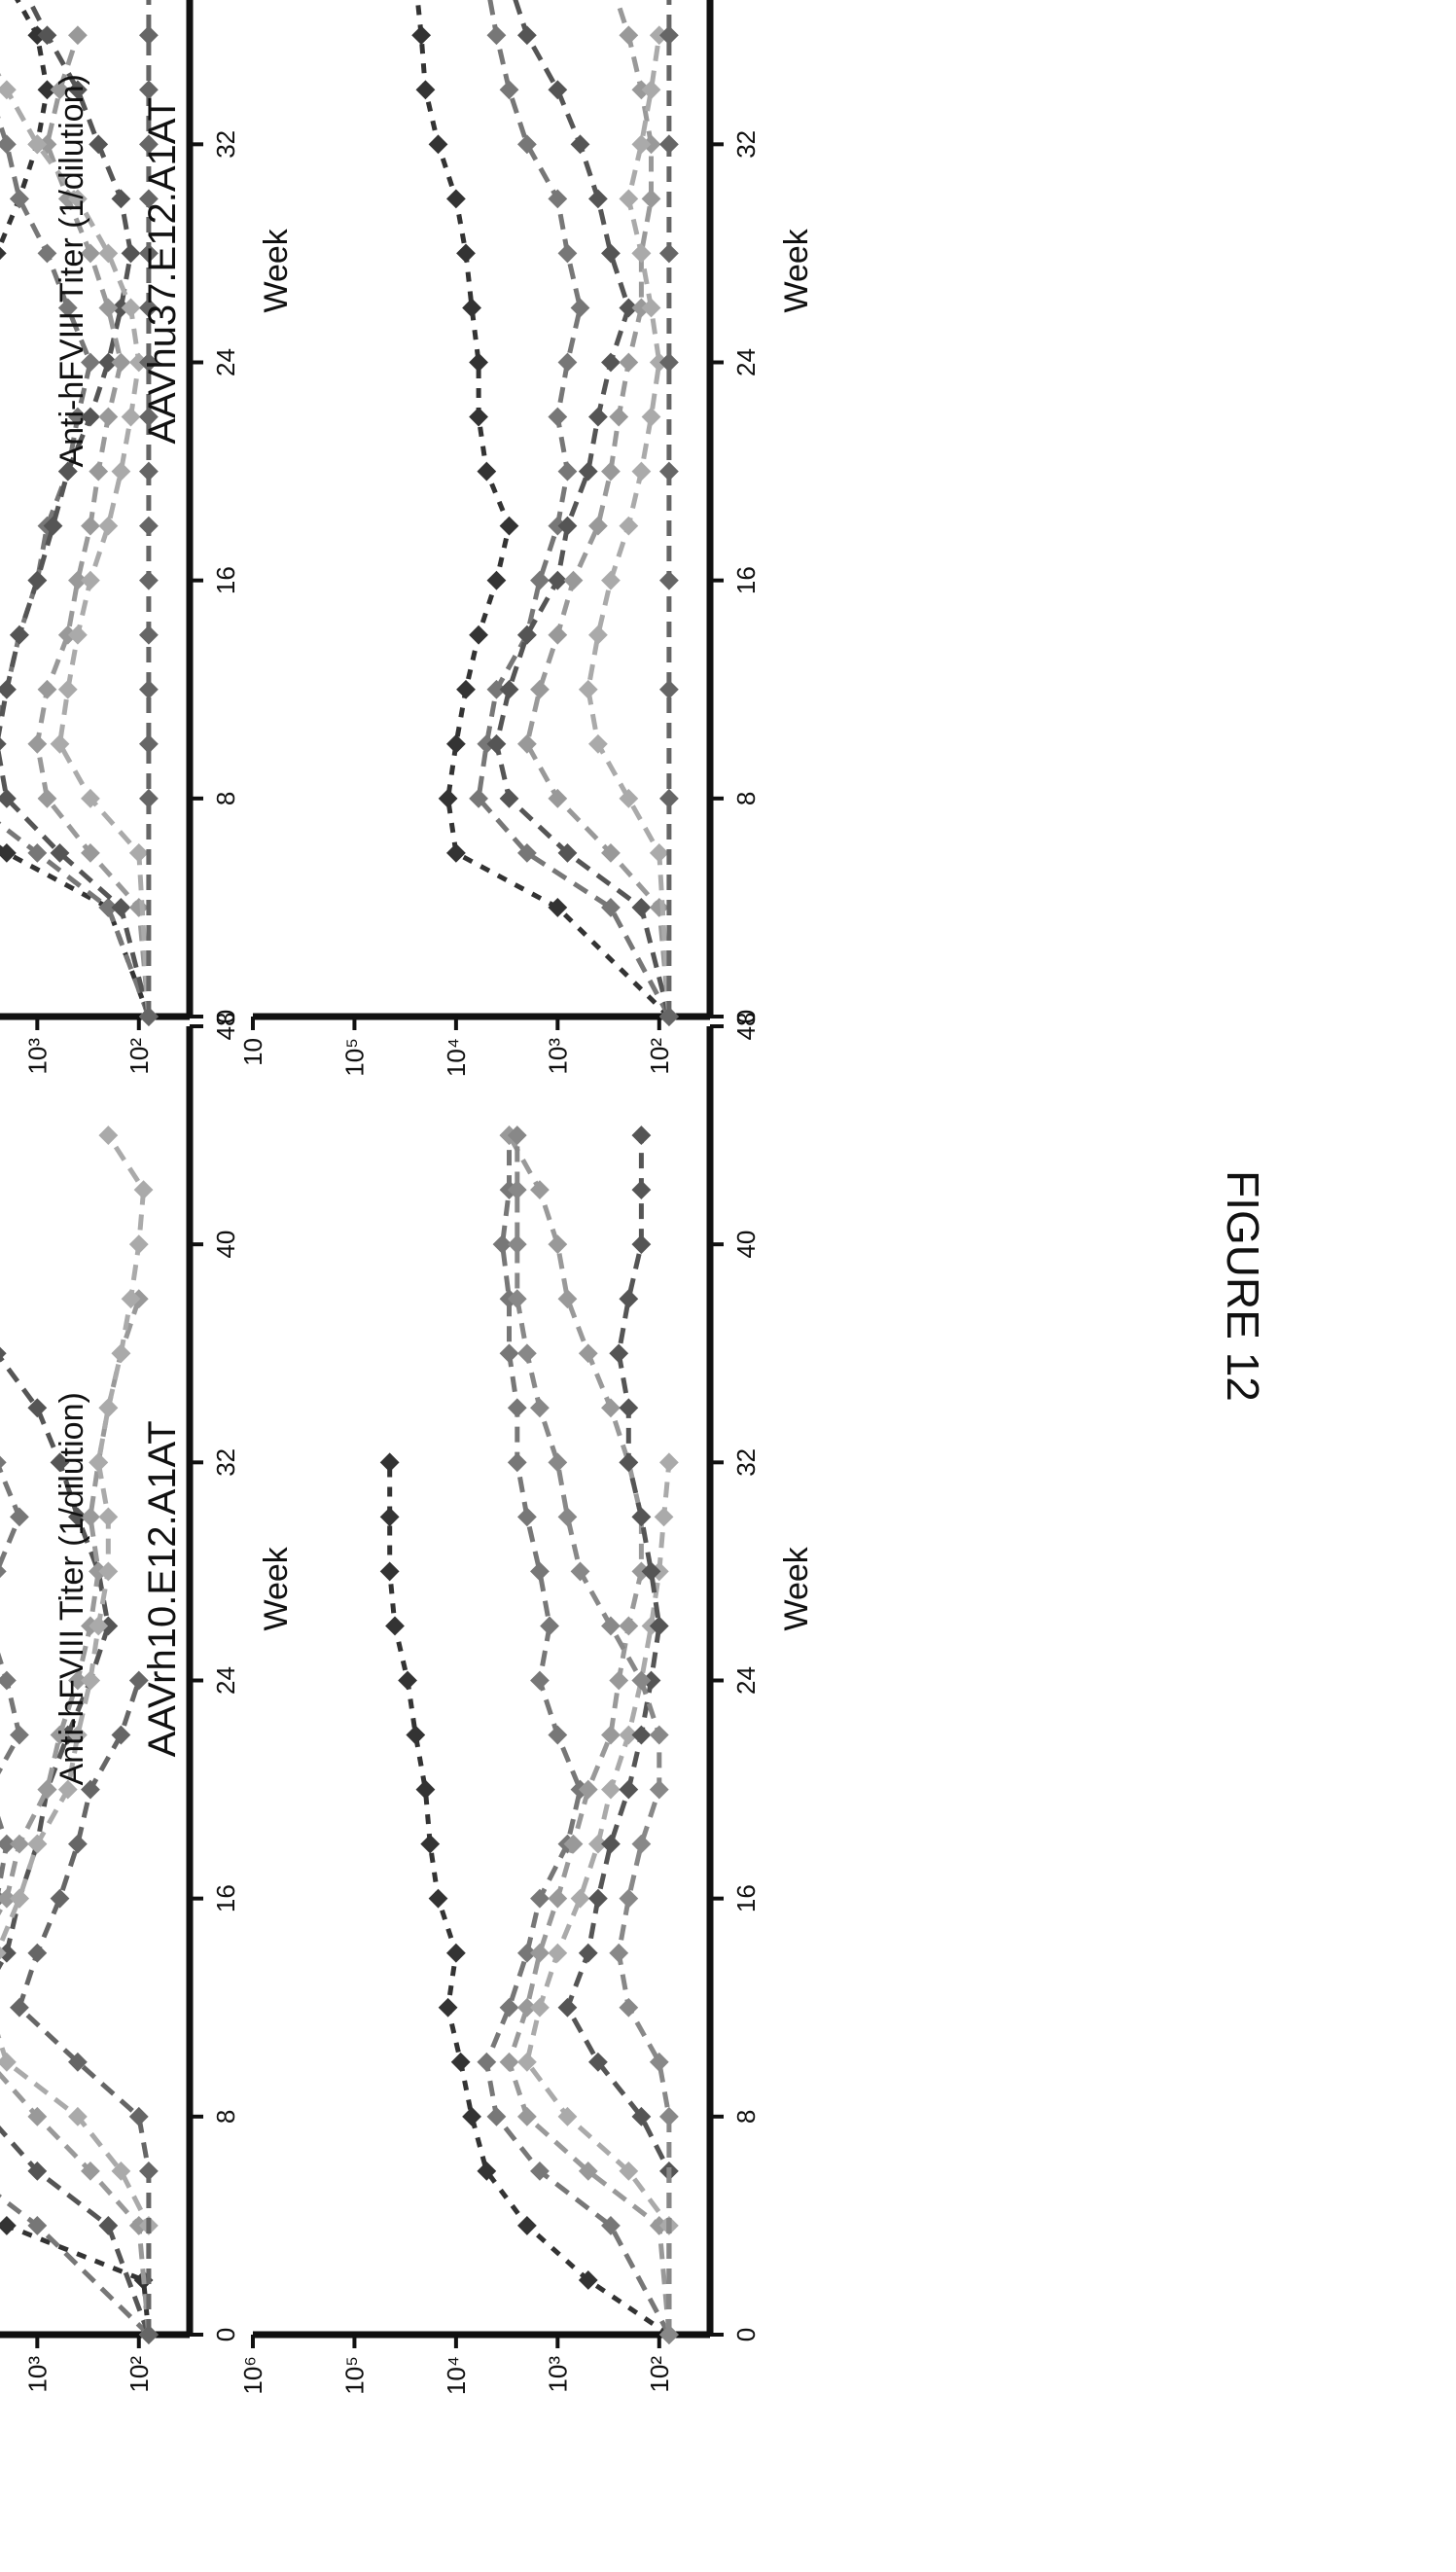 This screenshot has width=1456, height=2572. Describe the element at coordinates (557, 2374) in the screenshot. I see `y-tick-label: 10³` at that location.